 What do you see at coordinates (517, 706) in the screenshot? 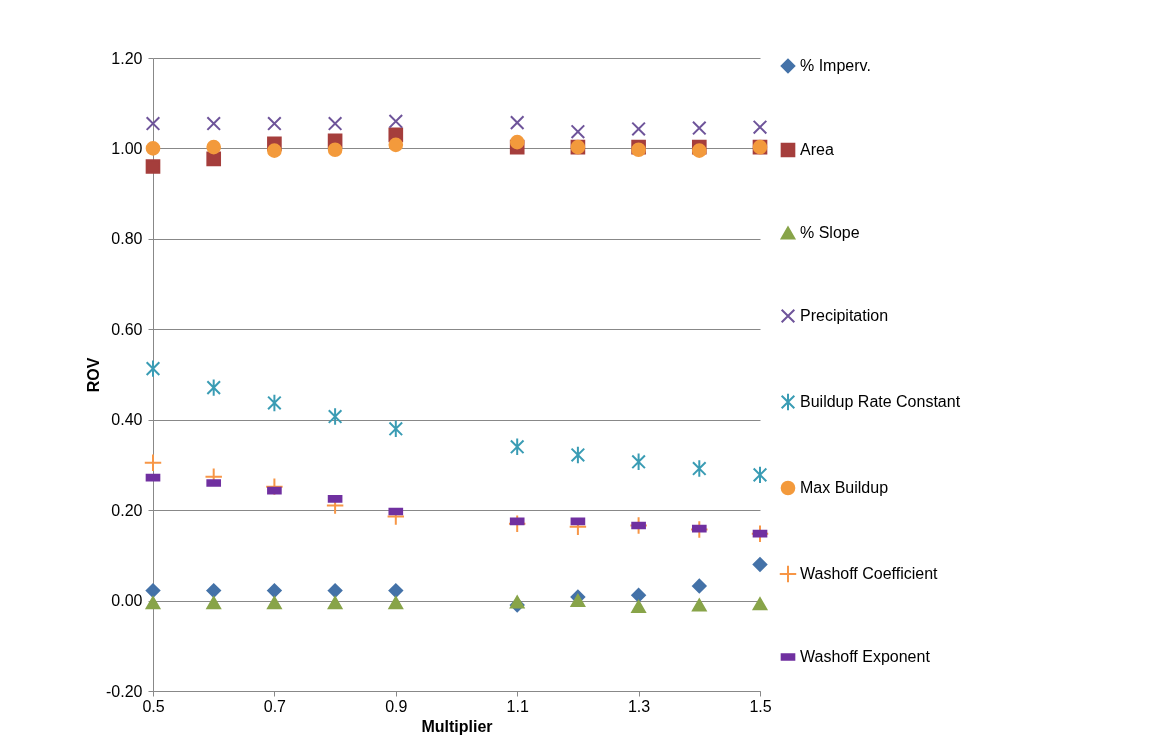
I see `x-tick-label: 1.1` at bounding box center [517, 706].